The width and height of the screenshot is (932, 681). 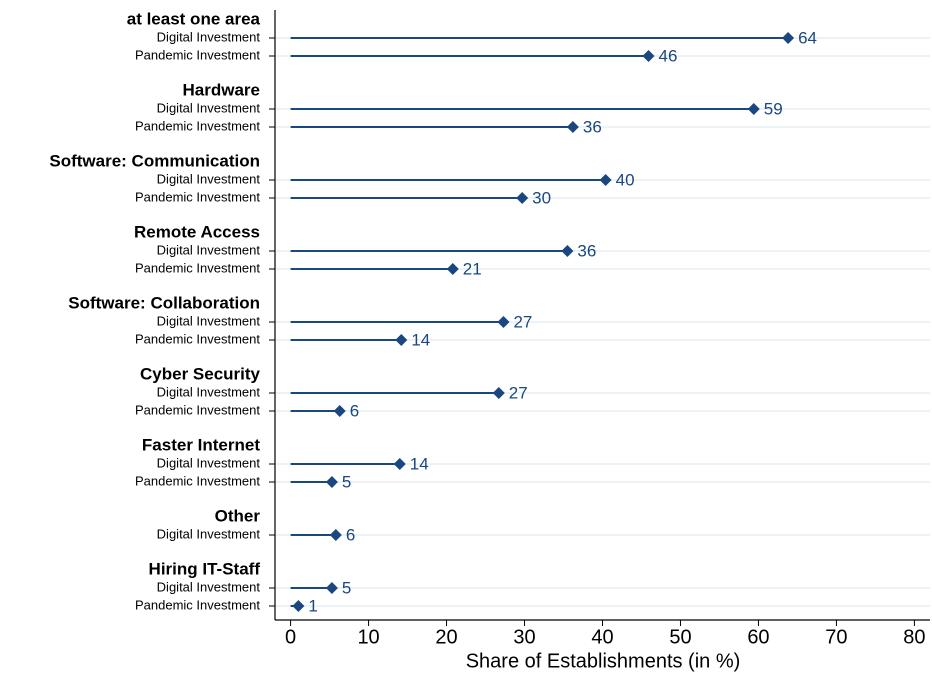 I want to click on value-label: 30, so click(x=541, y=197).